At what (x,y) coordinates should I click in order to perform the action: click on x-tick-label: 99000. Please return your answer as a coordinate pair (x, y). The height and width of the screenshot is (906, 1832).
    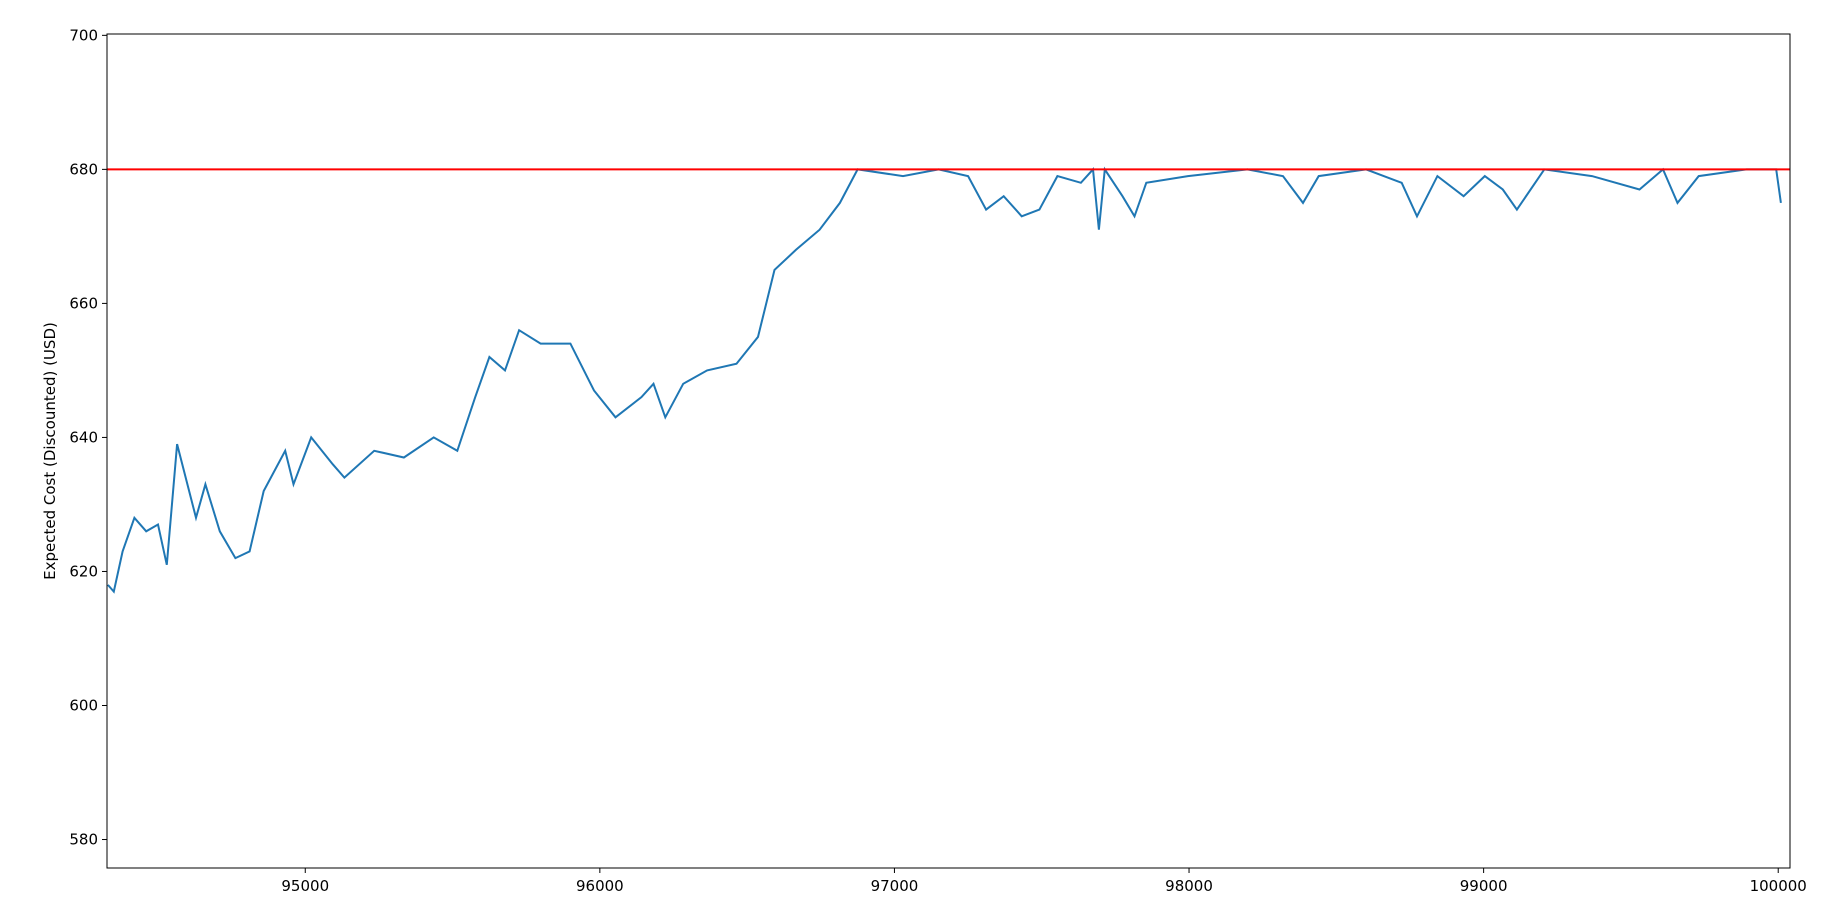
    Looking at the image, I should click on (1484, 886).